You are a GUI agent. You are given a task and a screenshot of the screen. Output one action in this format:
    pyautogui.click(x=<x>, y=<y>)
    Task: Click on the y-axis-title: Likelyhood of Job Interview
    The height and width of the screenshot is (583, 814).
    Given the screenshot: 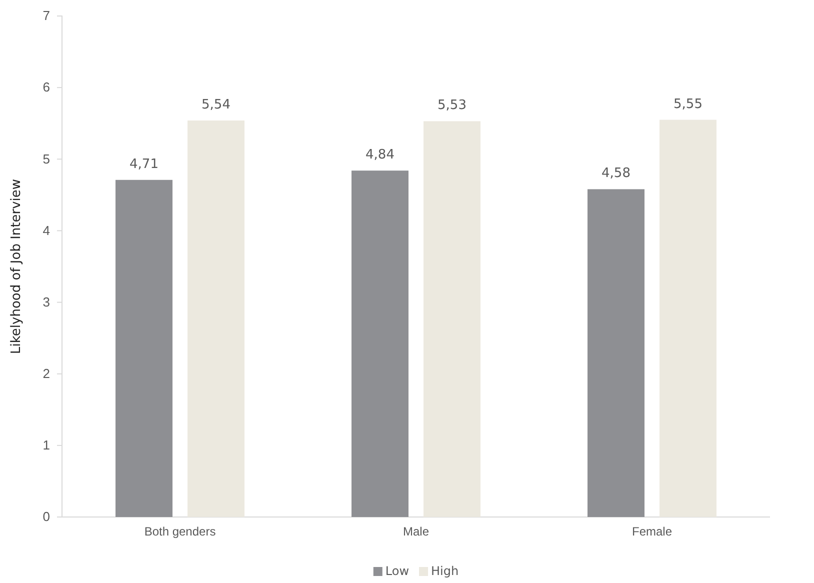 What is the action you would take?
    pyautogui.click(x=16, y=266)
    